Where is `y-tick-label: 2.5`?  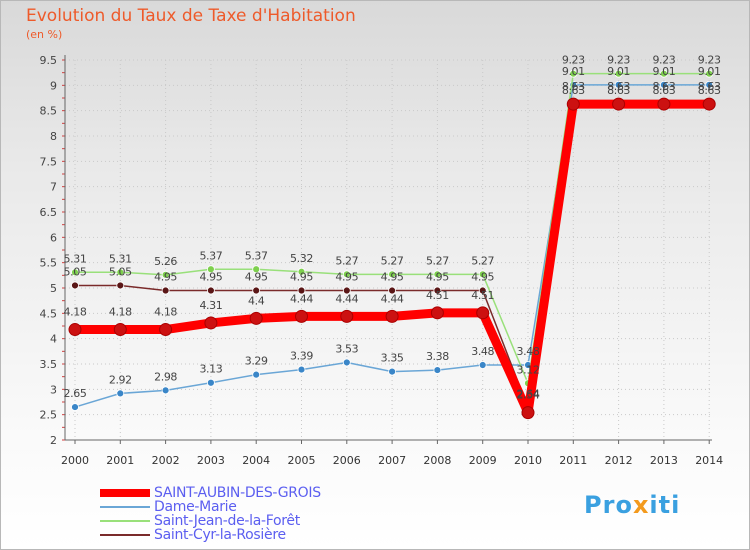
y-tick-label: 2.5 is located at coordinates (49, 415).